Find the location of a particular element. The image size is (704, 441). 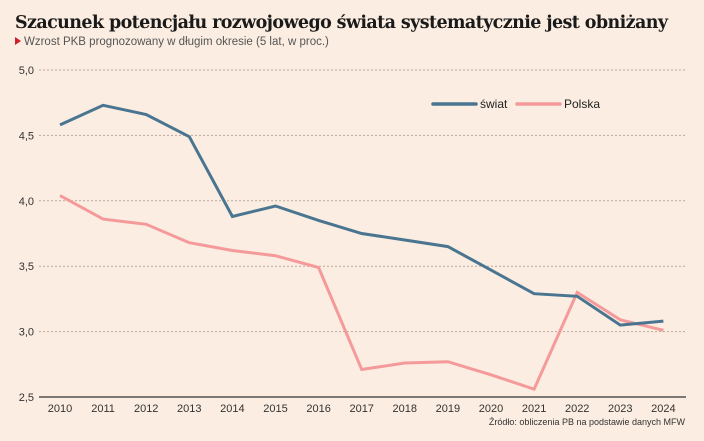

x-tick-label: 2013 is located at coordinates (189, 409).